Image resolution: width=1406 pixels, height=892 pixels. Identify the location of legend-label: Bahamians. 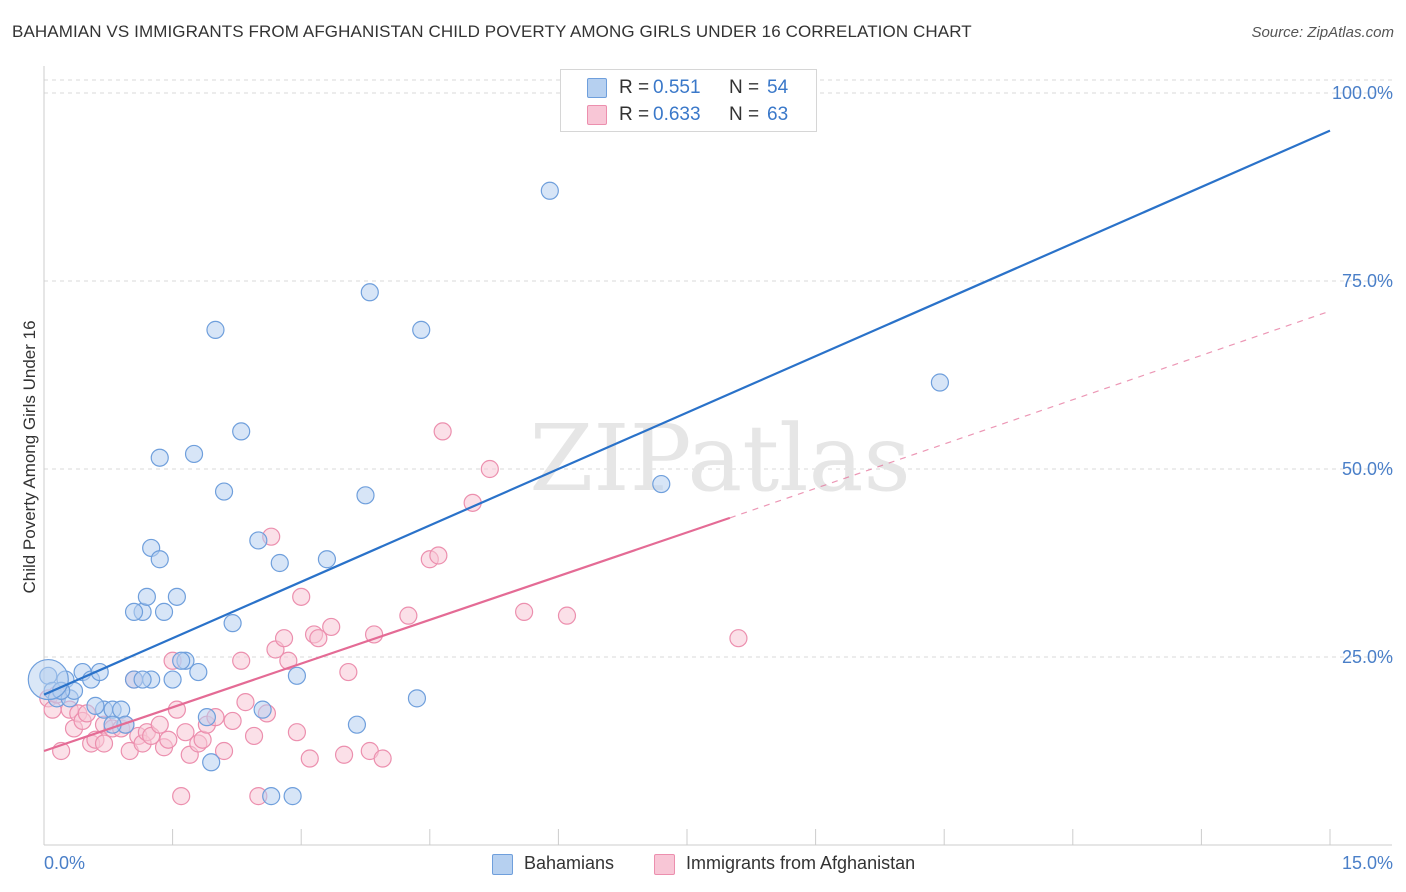
(569, 863).